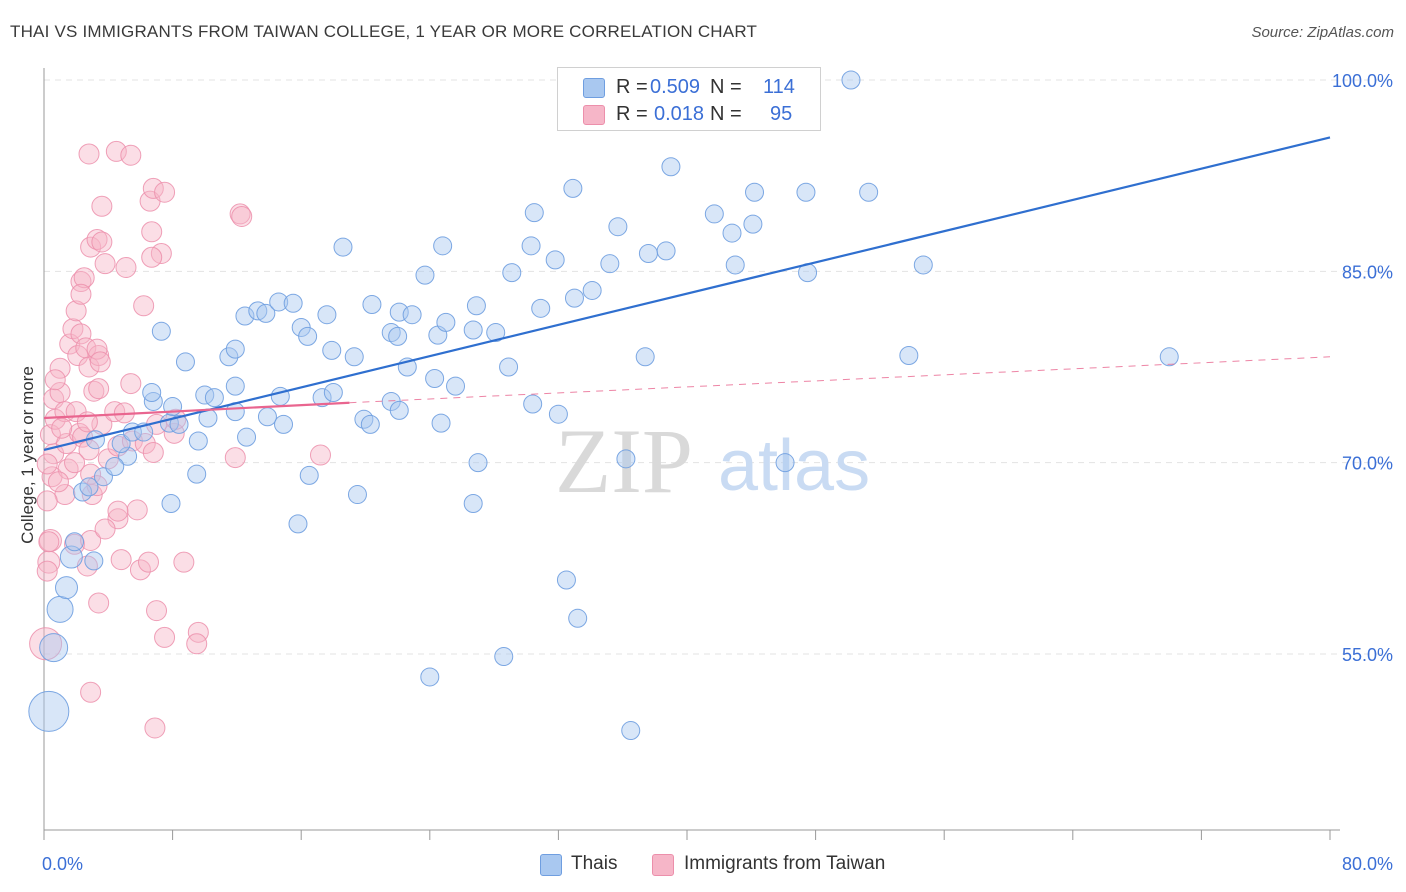  I want to click on trend-line-taiwan, so click(196, 410).